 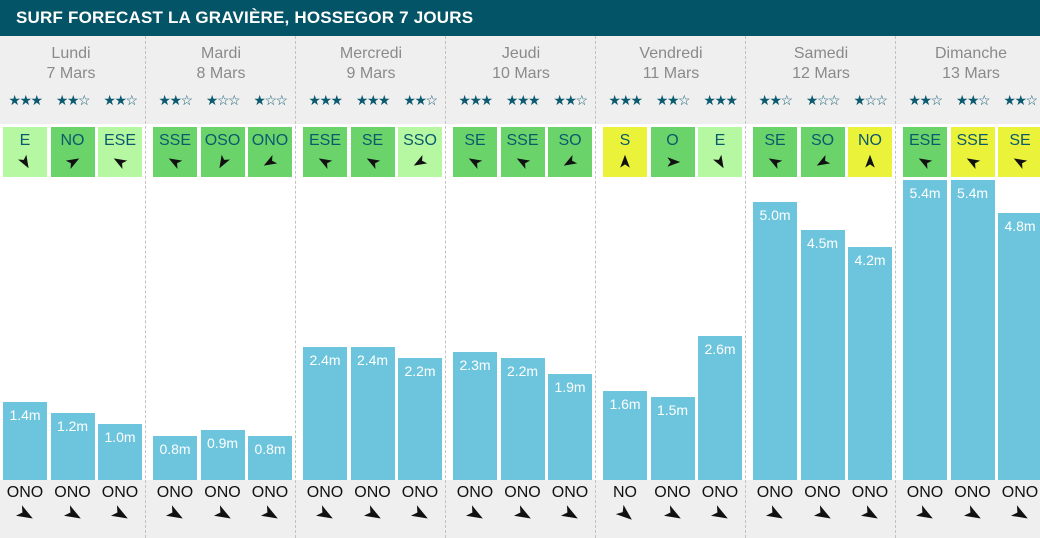 I want to click on wind-direction: SO, so click(x=822, y=140).